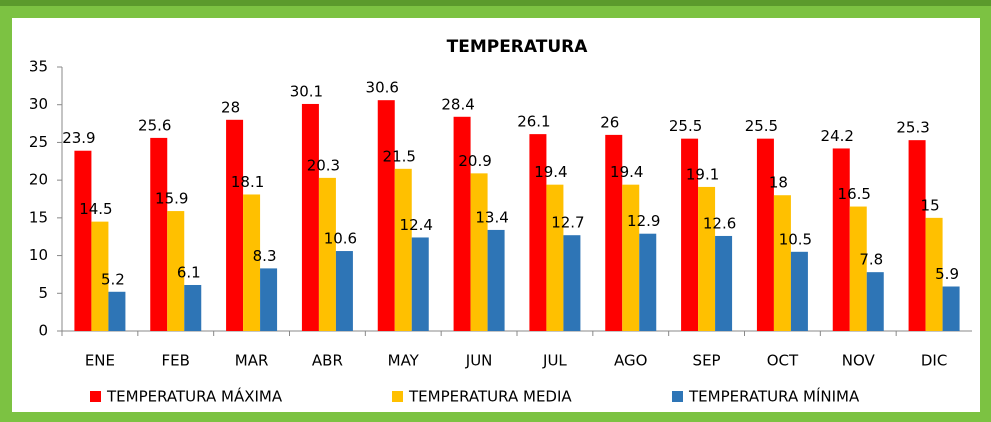 The image size is (991, 422). What do you see at coordinates (404, 361) in the screenshot?
I see `x-tick-label: MAY` at bounding box center [404, 361].